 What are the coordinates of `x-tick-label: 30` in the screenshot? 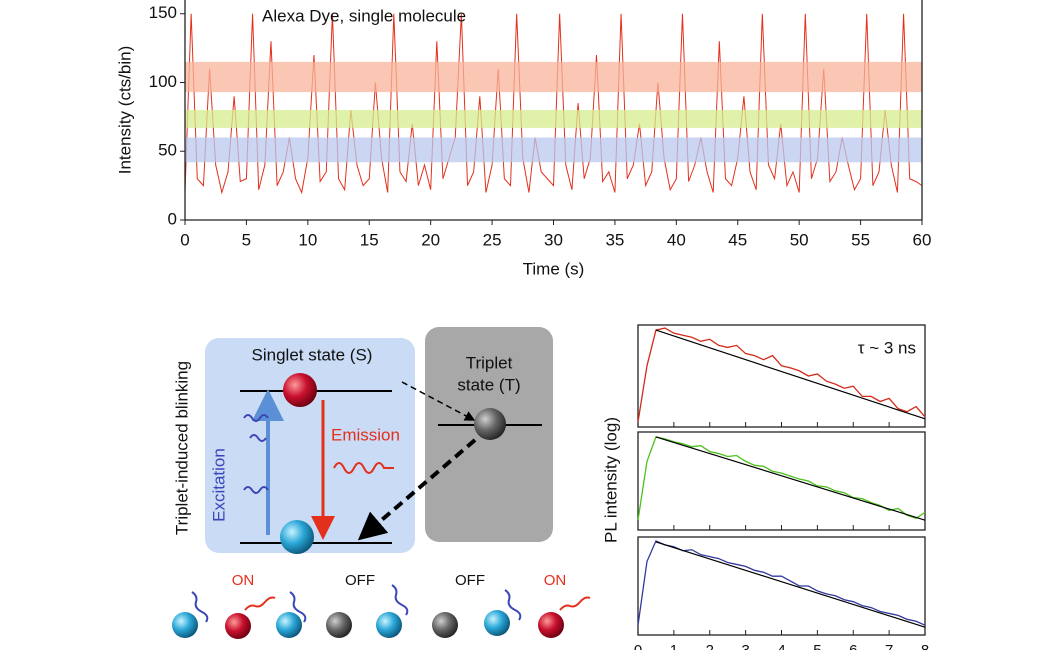 It's located at (553, 239).